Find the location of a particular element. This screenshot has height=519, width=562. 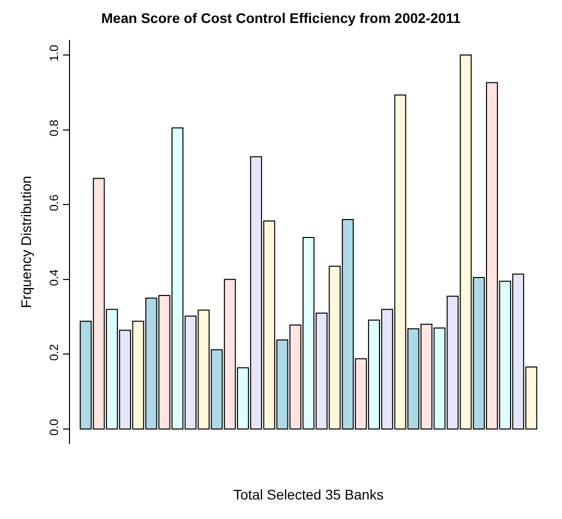

y-axis-title: Frquency Distribution is located at coordinates (26, 242).